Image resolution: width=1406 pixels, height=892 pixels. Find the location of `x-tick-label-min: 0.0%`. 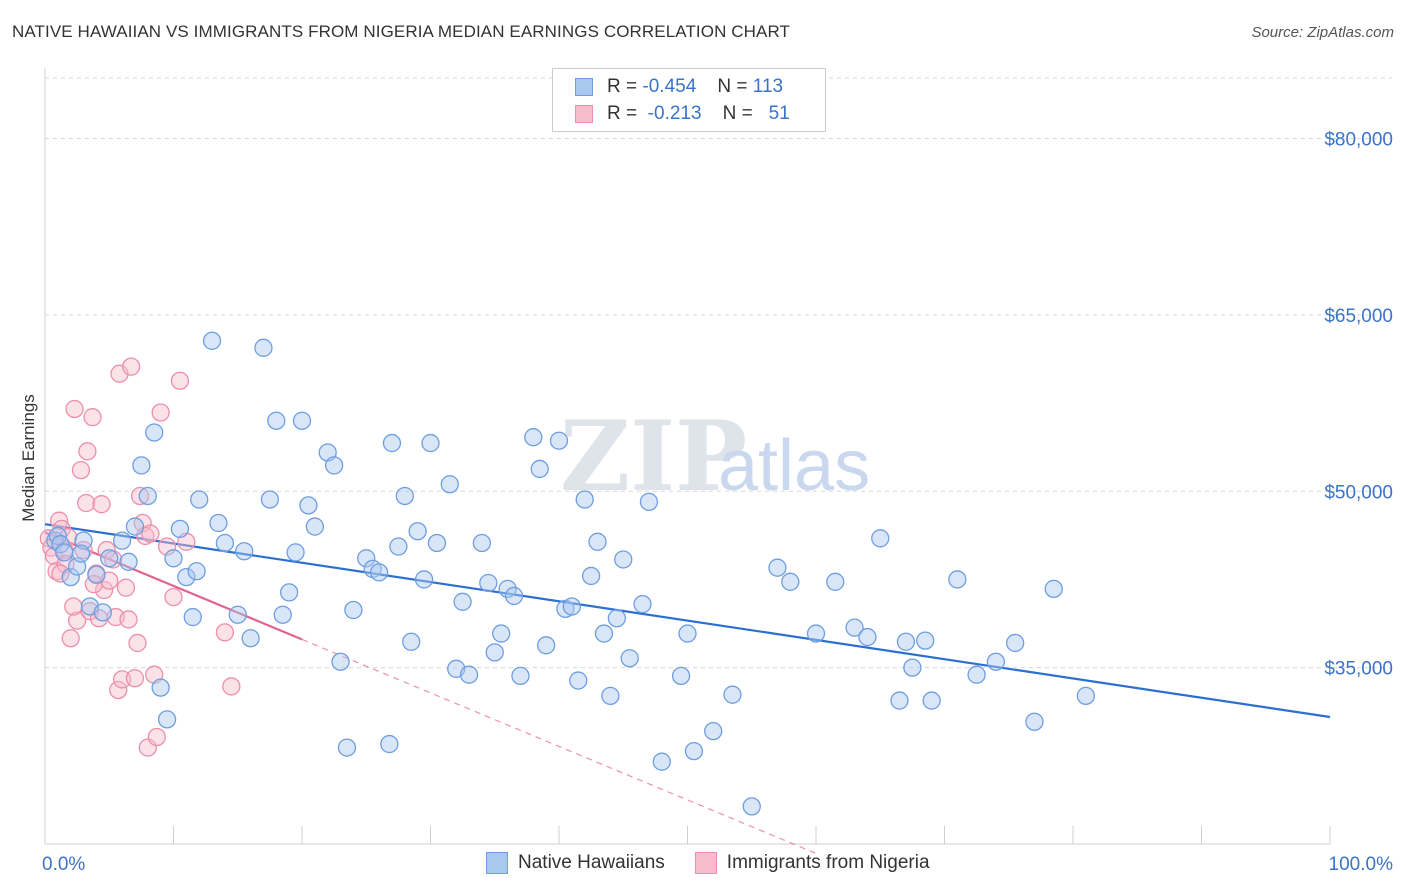

x-tick-label-min: 0.0% is located at coordinates (63, 864).